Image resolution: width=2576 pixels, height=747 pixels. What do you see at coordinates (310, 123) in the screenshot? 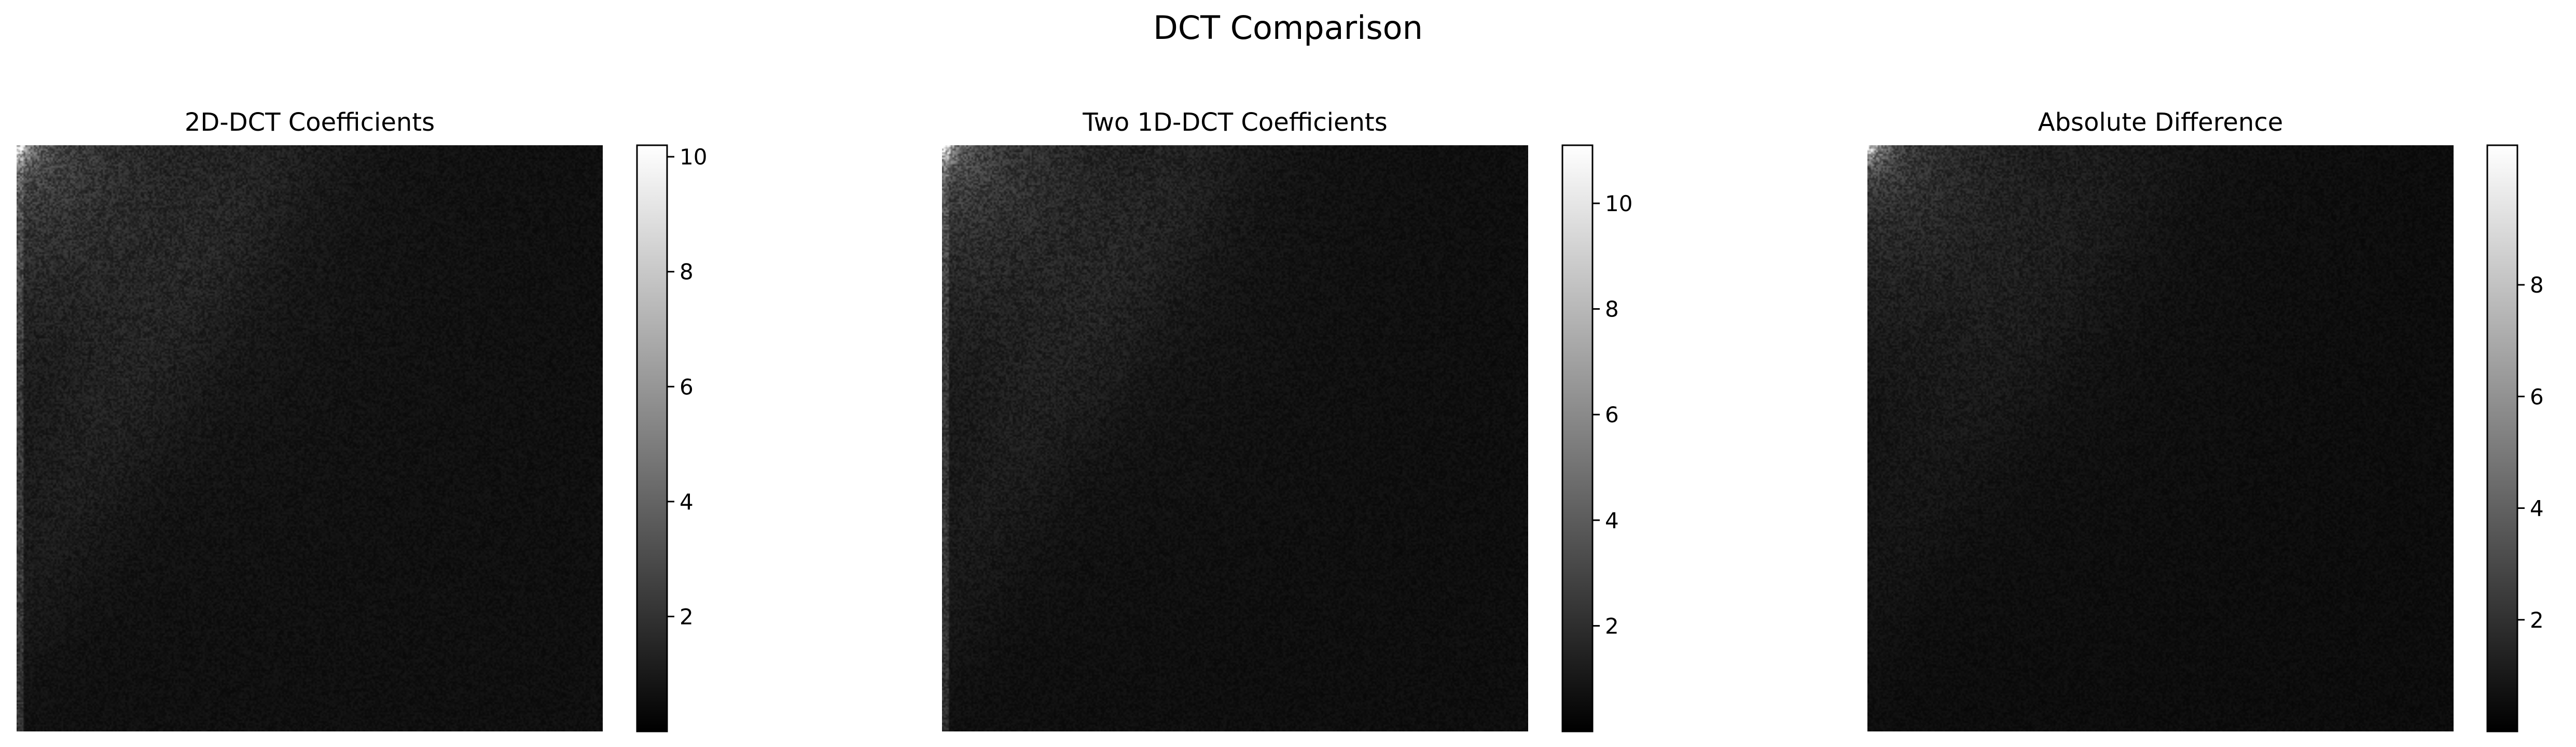
I see `panel-title: 2D-DCT Coefficients` at bounding box center [310, 123].